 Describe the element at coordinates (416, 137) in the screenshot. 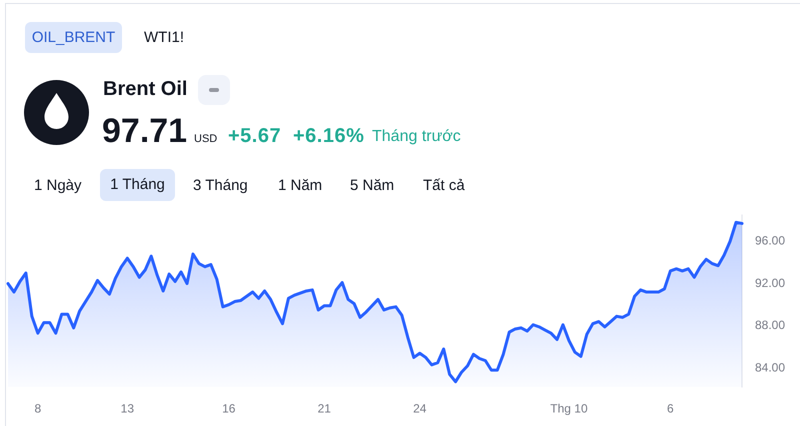

I see `text: Tháng trước` at that location.